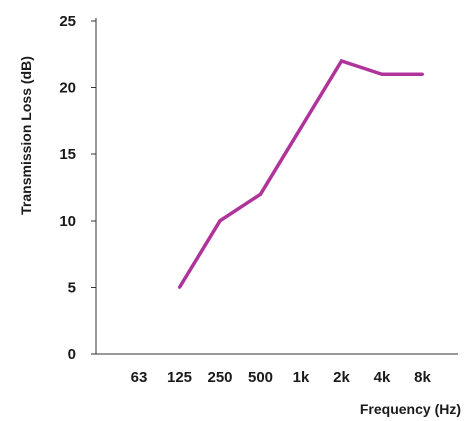 The image size is (470, 421). Describe the element at coordinates (139, 377) in the screenshot. I see `x-tick-label: 63` at that location.